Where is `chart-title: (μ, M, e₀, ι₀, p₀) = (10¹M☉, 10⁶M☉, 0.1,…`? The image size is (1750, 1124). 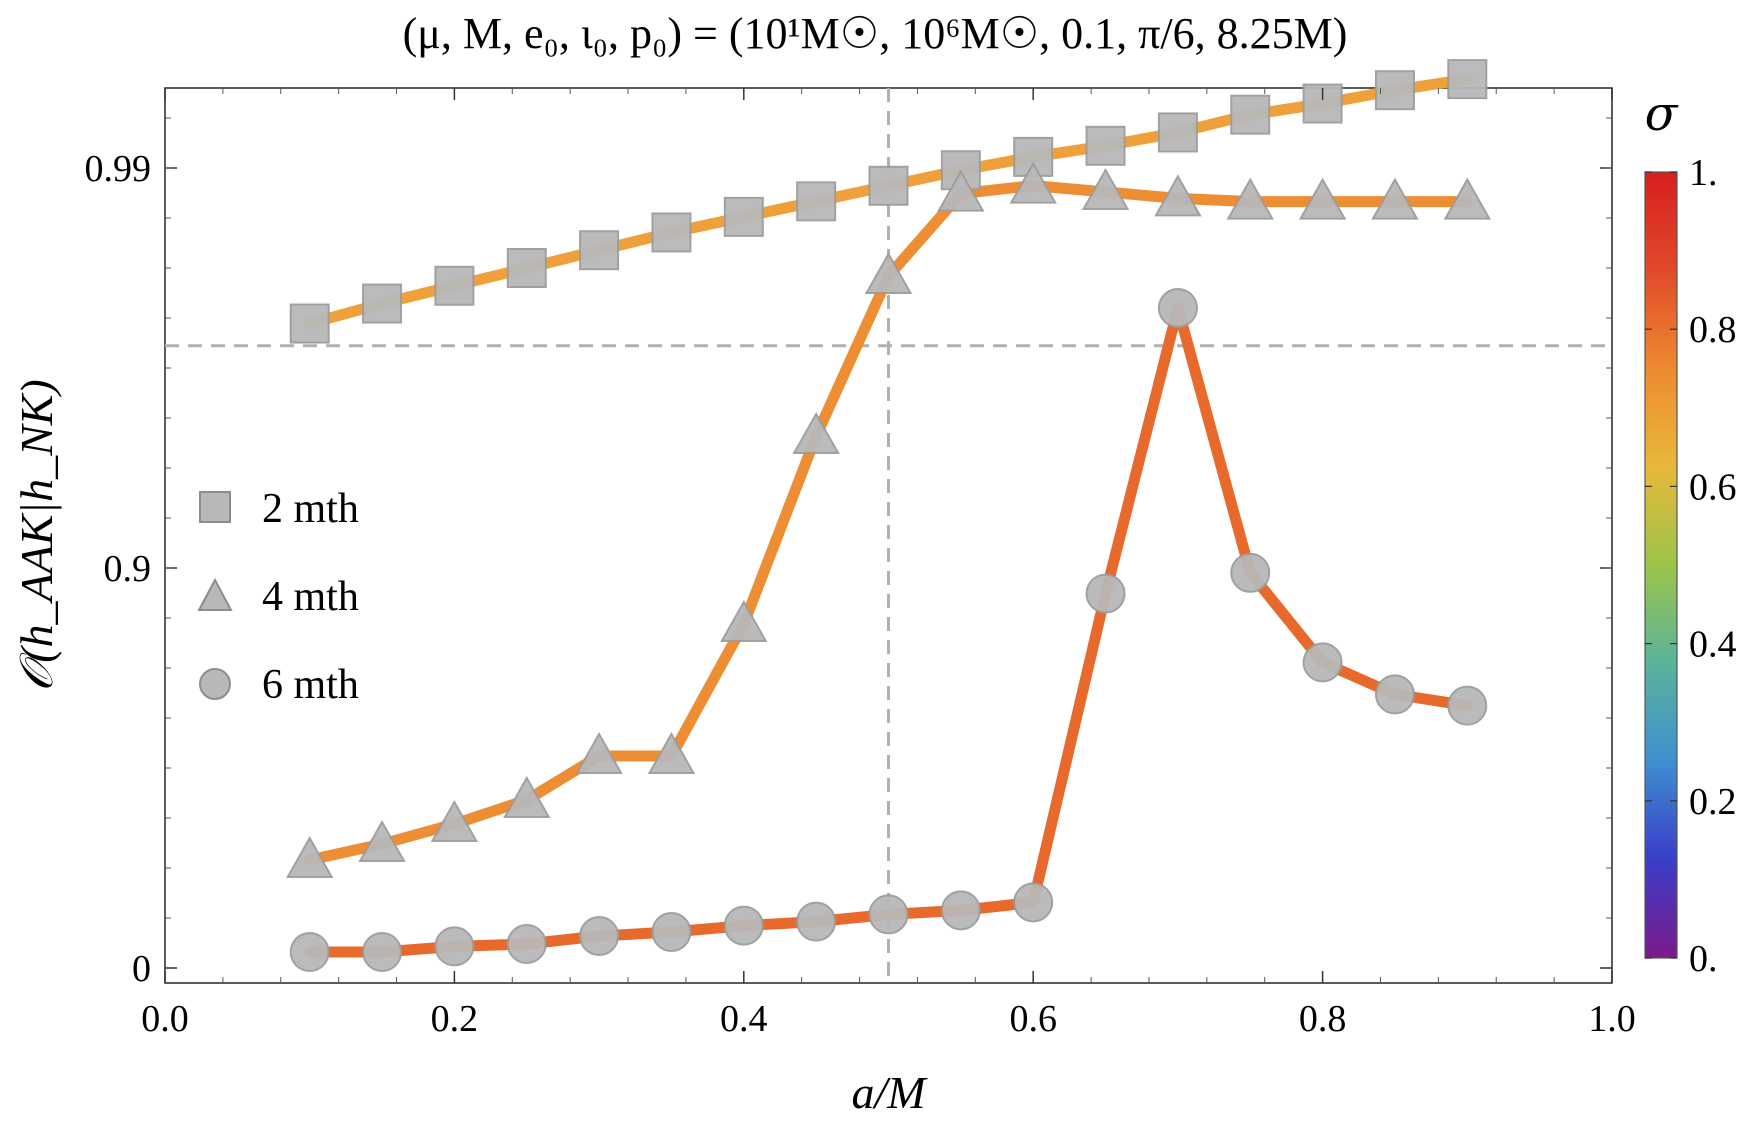 chart-title: (μ, M, e₀, ι₀, p₀) = (10¹M☉, 10⁶M☉, 0.1,… is located at coordinates (875, 33).